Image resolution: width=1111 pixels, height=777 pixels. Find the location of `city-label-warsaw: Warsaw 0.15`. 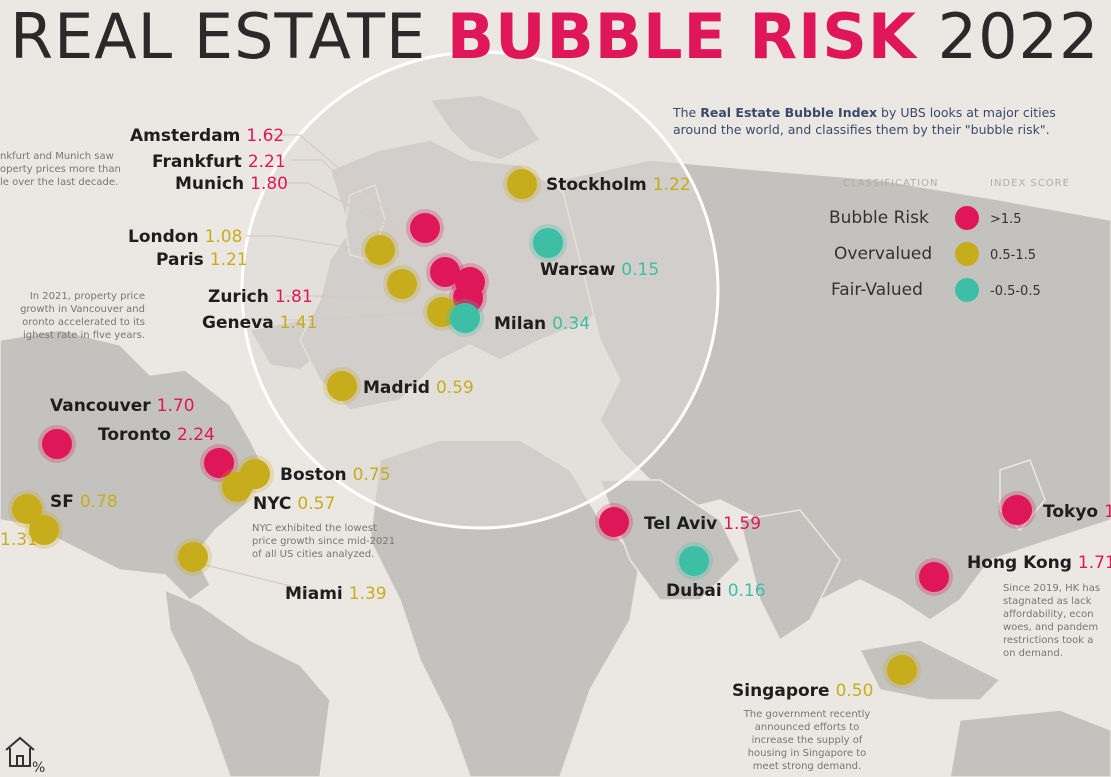

city-label-warsaw: Warsaw 0.15 is located at coordinates (599, 270).